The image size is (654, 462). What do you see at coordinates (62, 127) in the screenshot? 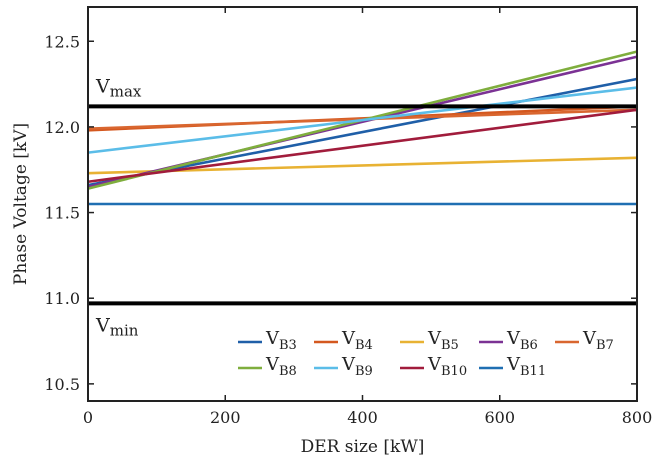
I see `y-tick-label: 12.0` at bounding box center [62, 127].